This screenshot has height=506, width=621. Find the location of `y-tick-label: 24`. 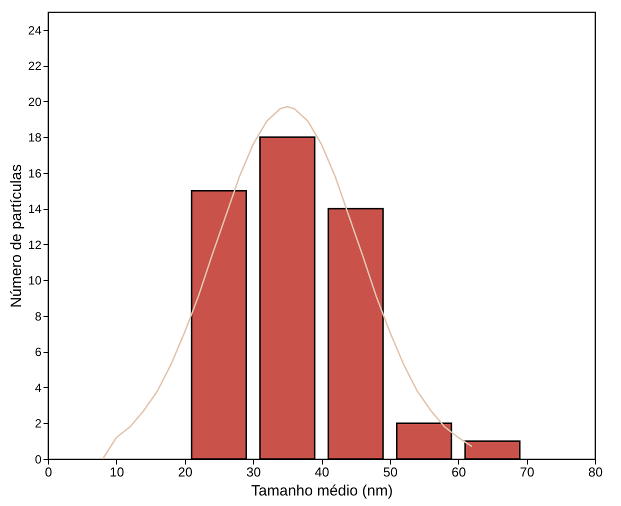

y-tick-label: 24 is located at coordinates (35, 30).